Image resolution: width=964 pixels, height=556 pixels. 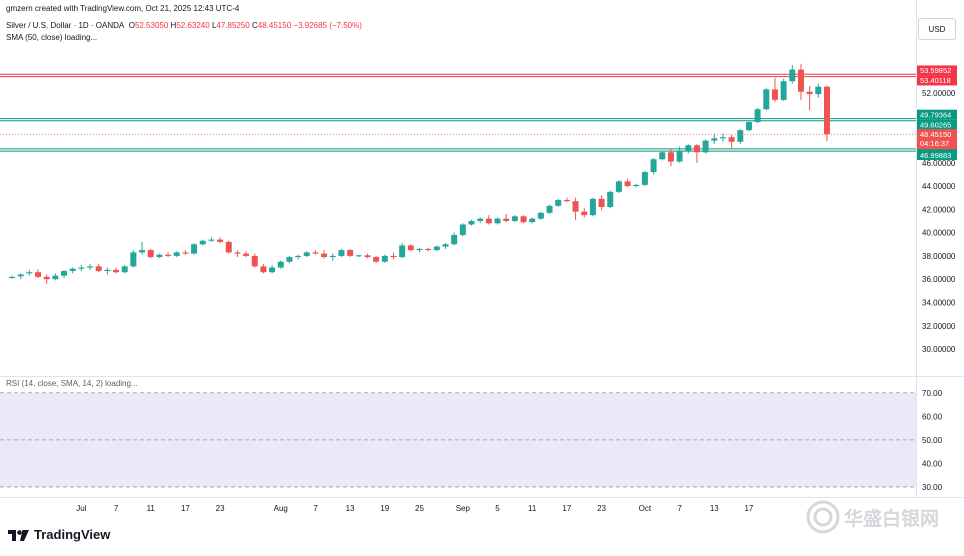 I want to click on x-tick-label: 25, so click(x=419, y=508).